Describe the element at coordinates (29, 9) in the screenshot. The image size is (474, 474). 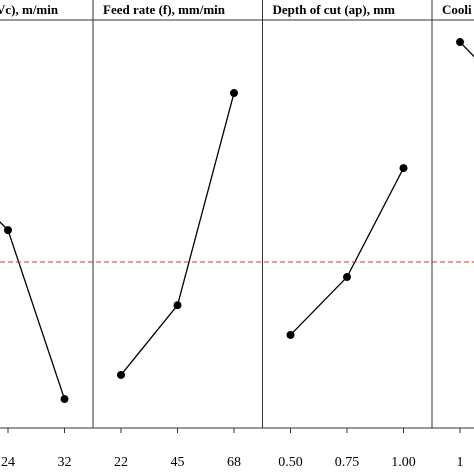
I see `panel-title: Vc), m/min` at that location.